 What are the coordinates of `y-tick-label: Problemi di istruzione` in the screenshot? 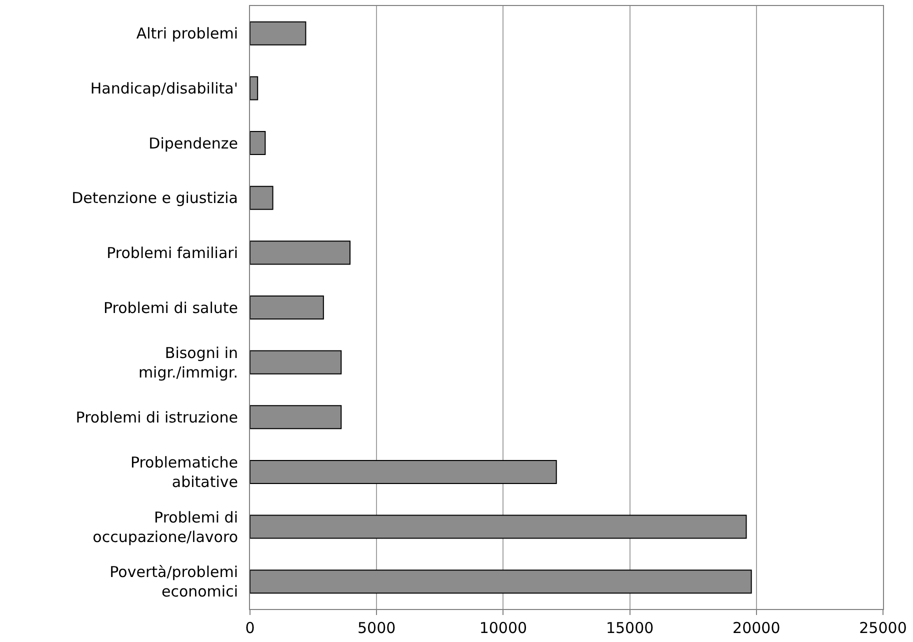 It's located at (157, 417).